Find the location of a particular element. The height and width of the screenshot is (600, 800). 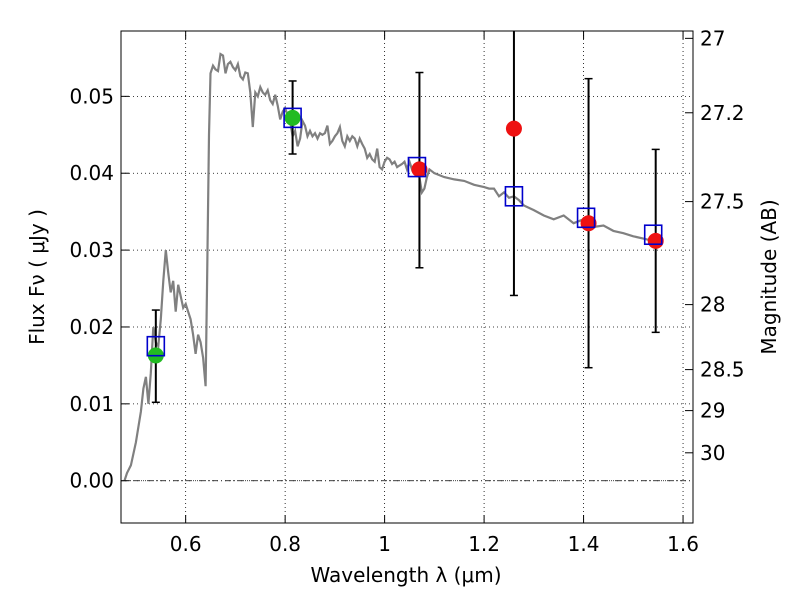

x-tick-label: 1.4 is located at coordinates (584, 544).